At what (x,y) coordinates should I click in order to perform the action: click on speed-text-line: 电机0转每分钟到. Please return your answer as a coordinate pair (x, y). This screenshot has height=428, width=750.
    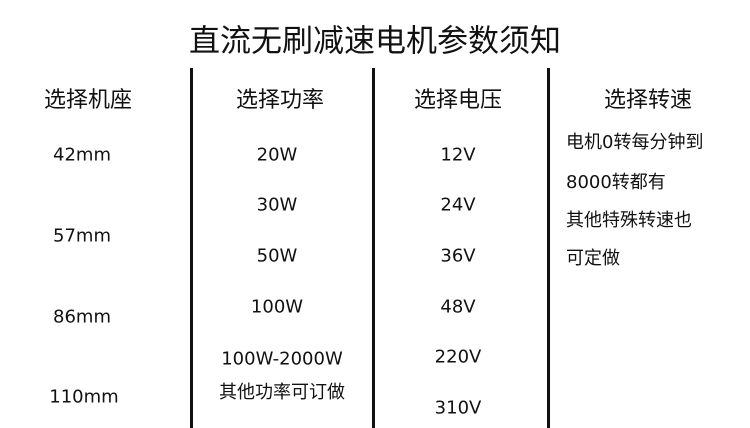
    Looking at the image, I should click on (635, 142).